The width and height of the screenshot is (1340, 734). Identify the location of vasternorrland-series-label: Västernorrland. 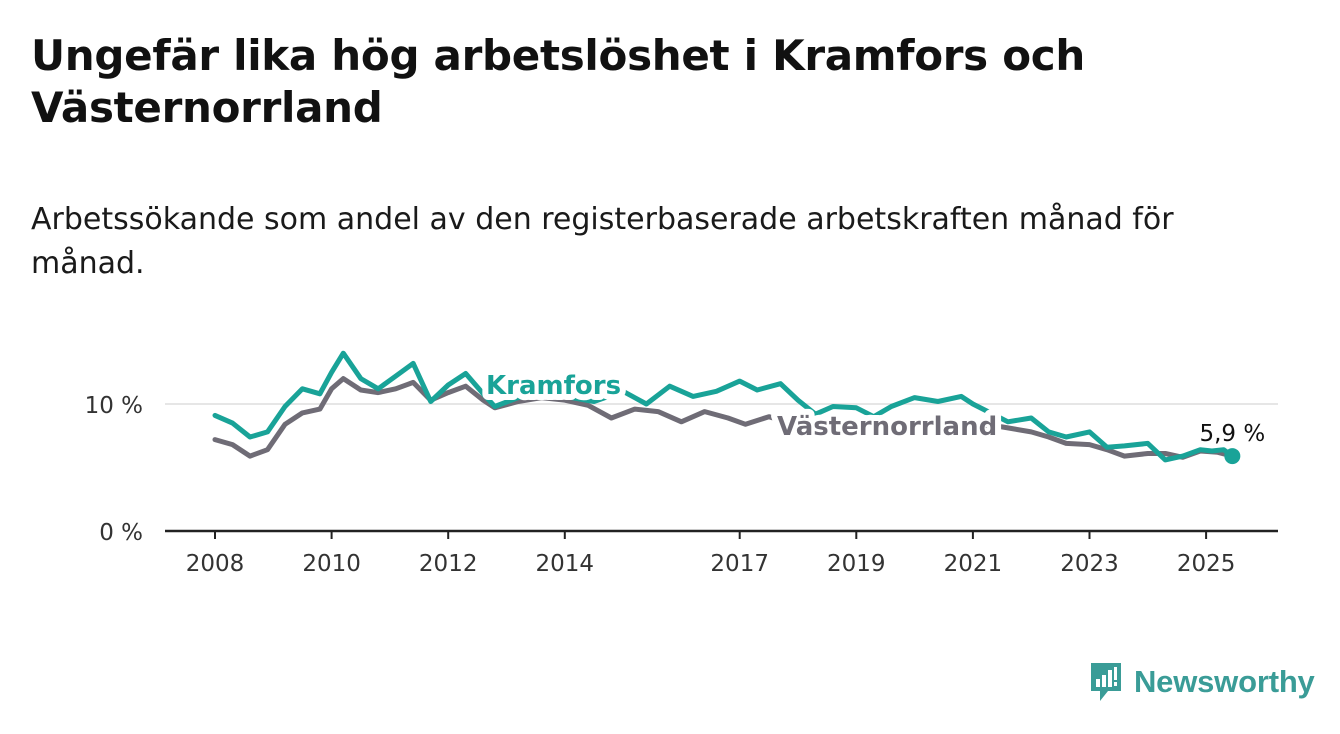
(887, 427).